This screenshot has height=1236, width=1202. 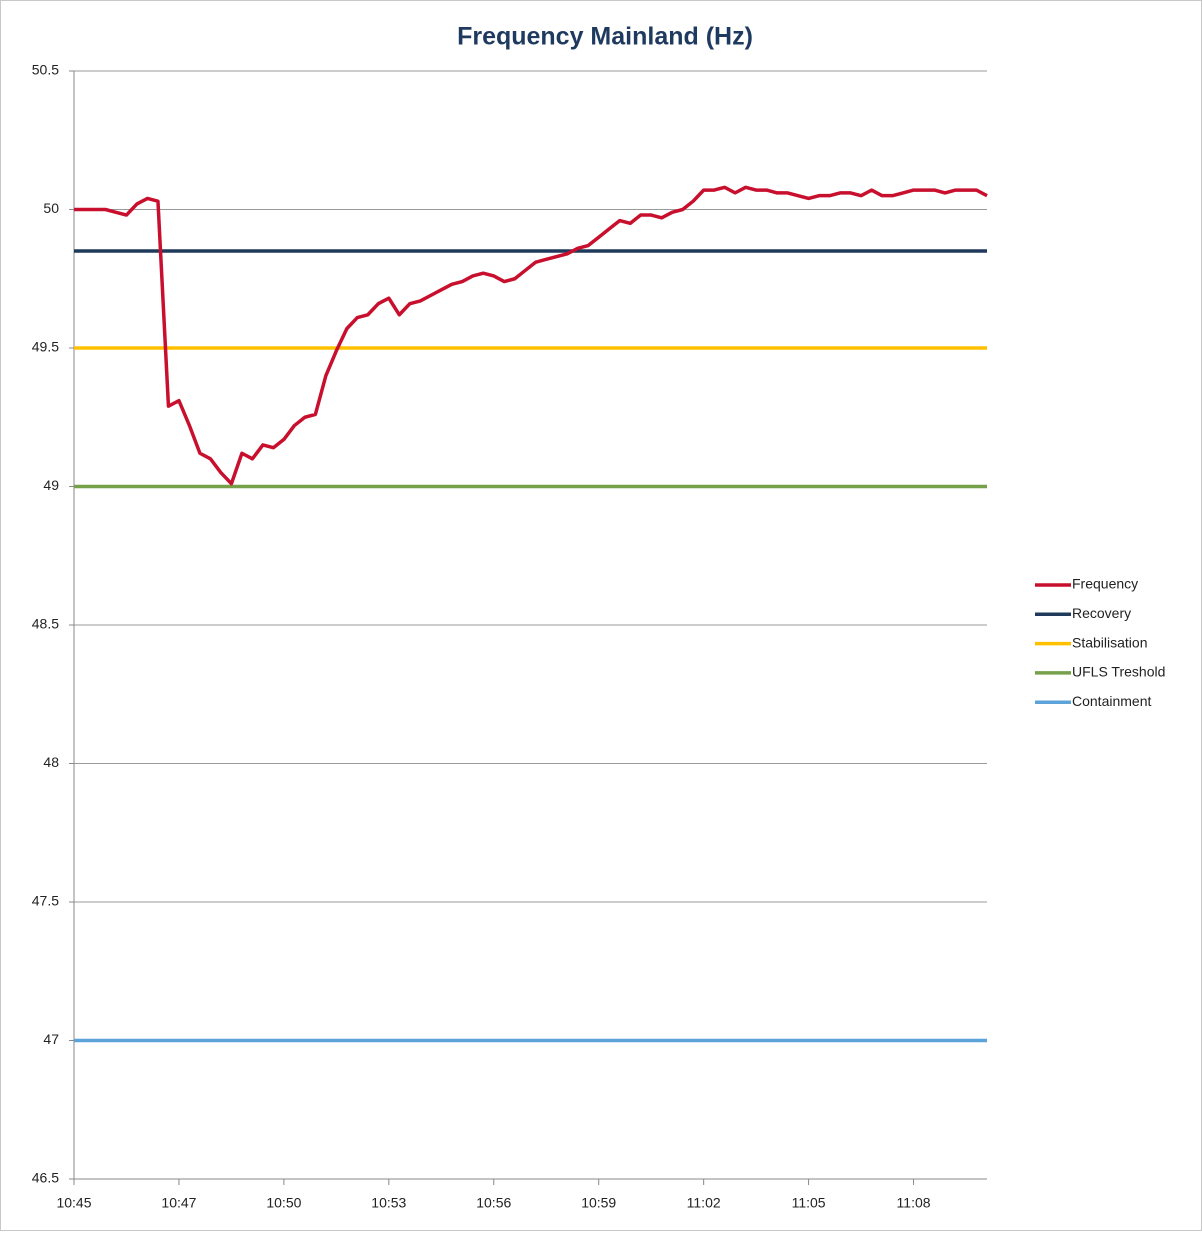 I want to click on x-tick-label: 11:02, so click(x=704, y=1203).